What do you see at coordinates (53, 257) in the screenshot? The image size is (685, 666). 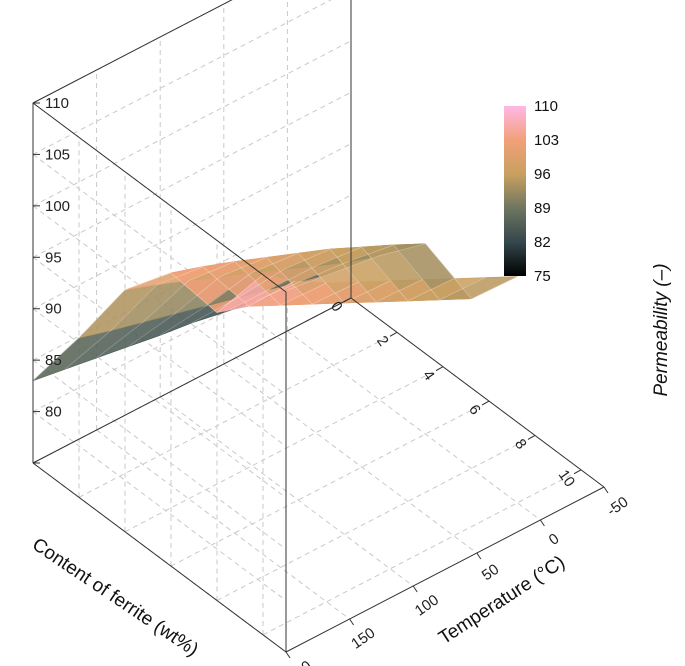 I see `z-tick-label: 95` at bounding box center [53, 257].